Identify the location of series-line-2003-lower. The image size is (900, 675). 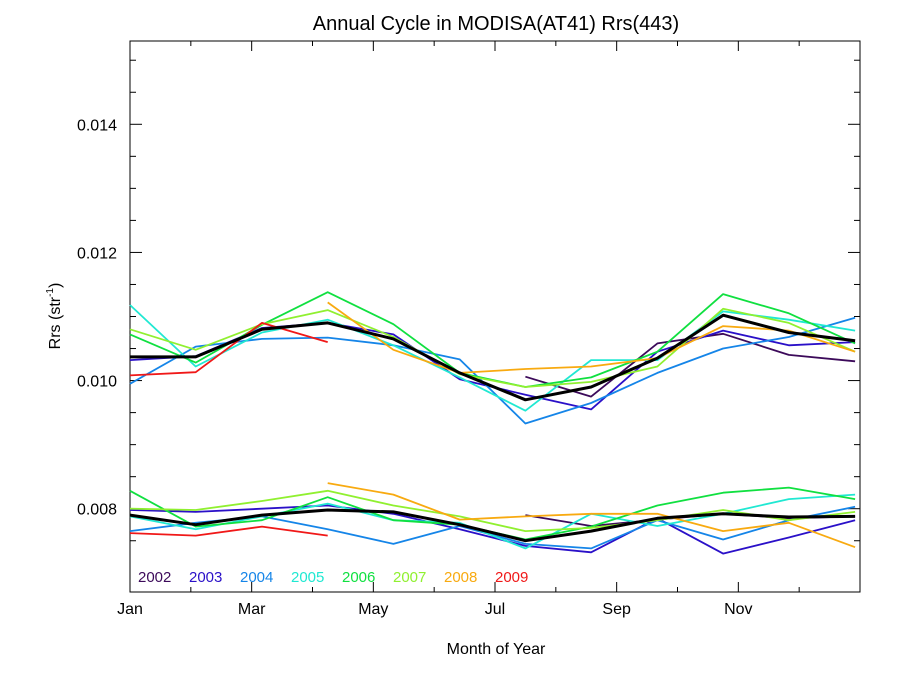
(492, 529).